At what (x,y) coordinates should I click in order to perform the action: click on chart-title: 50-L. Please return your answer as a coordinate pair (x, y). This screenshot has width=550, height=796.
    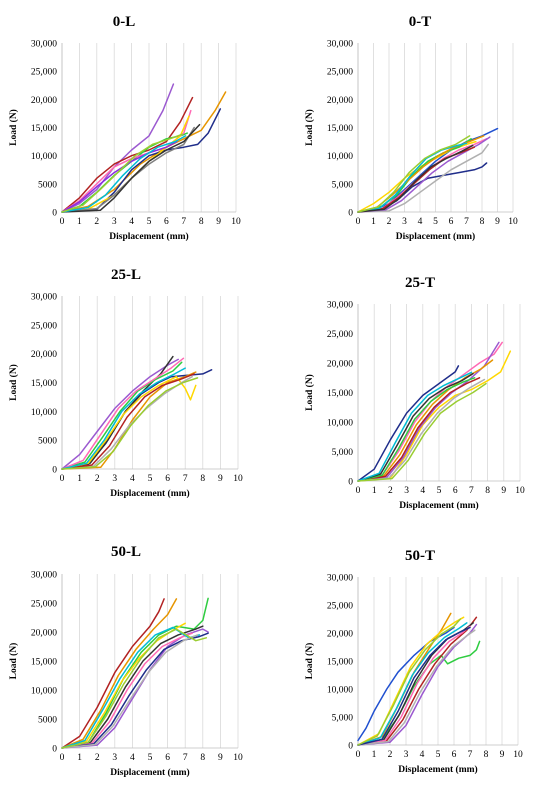
    Looking at the image, I should click on (126, 552).